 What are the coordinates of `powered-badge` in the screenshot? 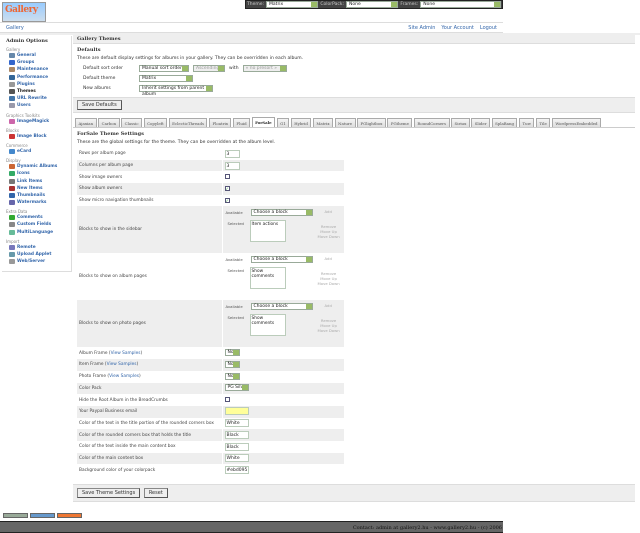 It's located at (69, 515).